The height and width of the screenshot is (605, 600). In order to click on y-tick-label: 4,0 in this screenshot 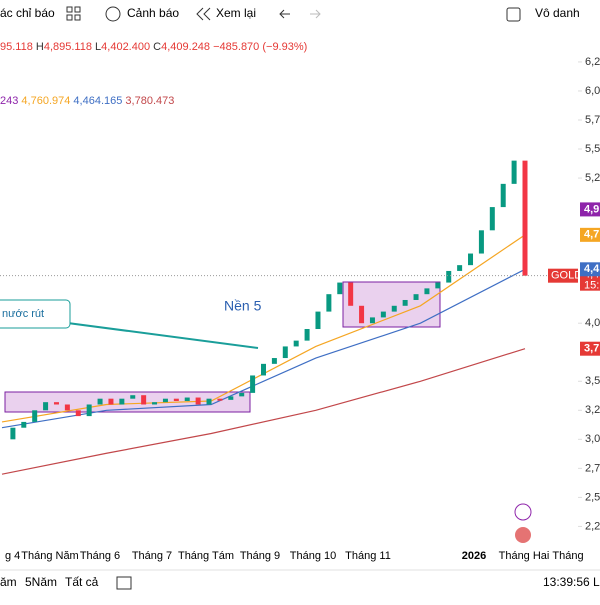, I will do `click(592, 323)`.